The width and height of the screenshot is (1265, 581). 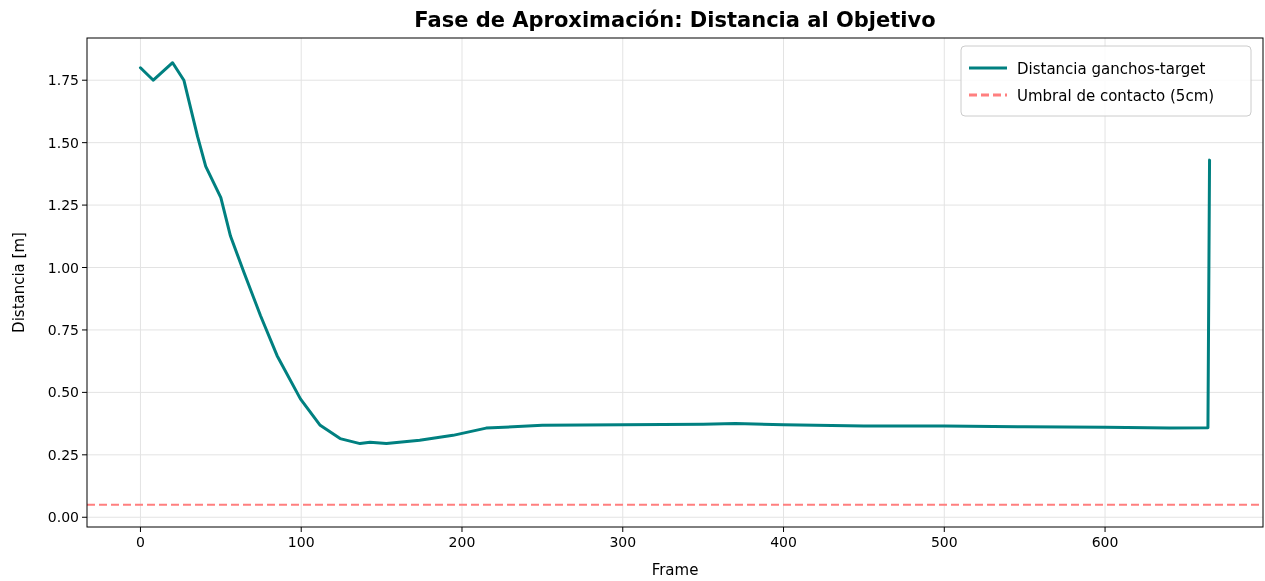 I want to click on x-tick-label: 600, so click(x=1105, y=542).